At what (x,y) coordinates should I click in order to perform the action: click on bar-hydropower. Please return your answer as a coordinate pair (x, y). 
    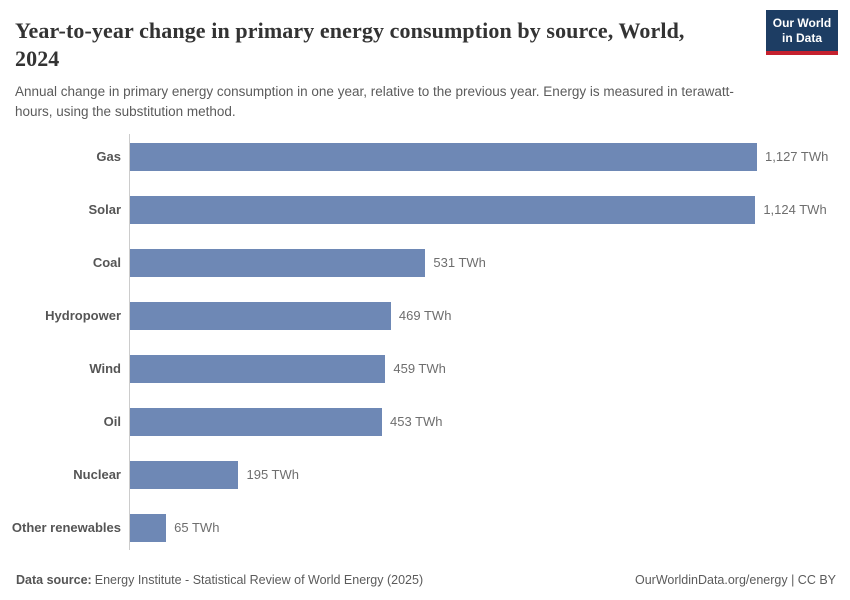
    Looking at the image, I should click on (260, 315).